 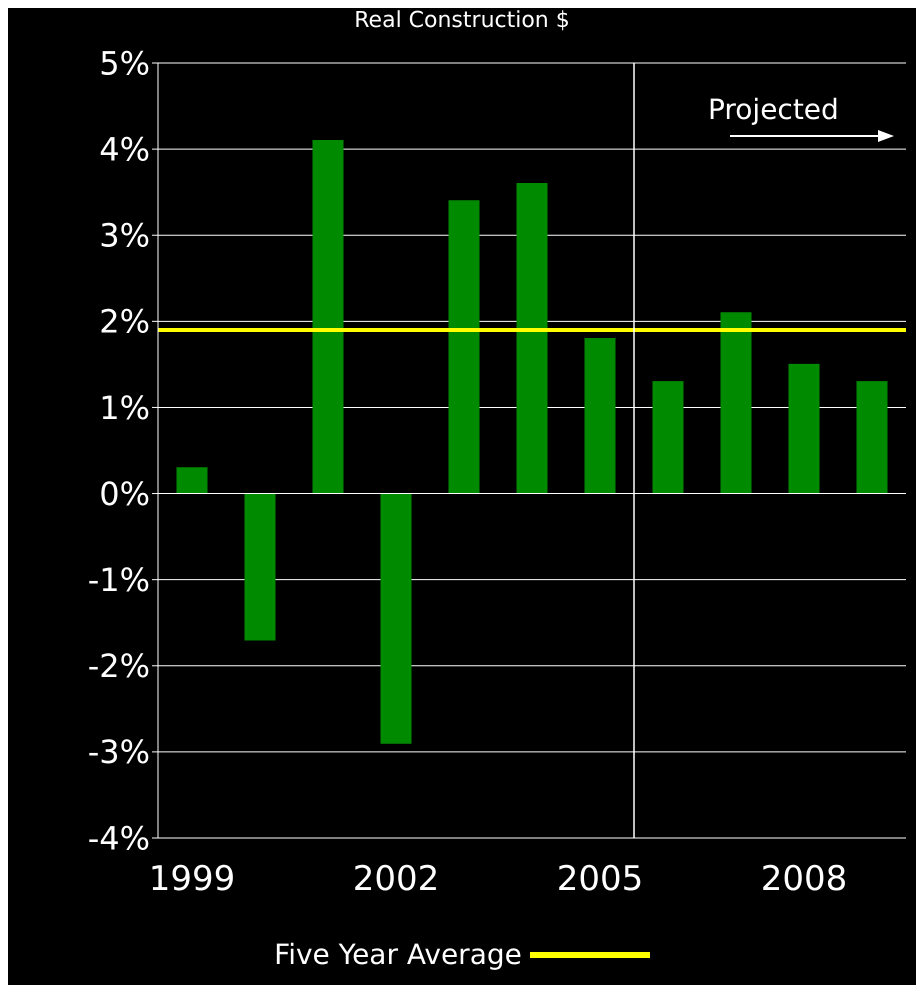 I want to click on annotation: Projected, so click(x=773, y=109).